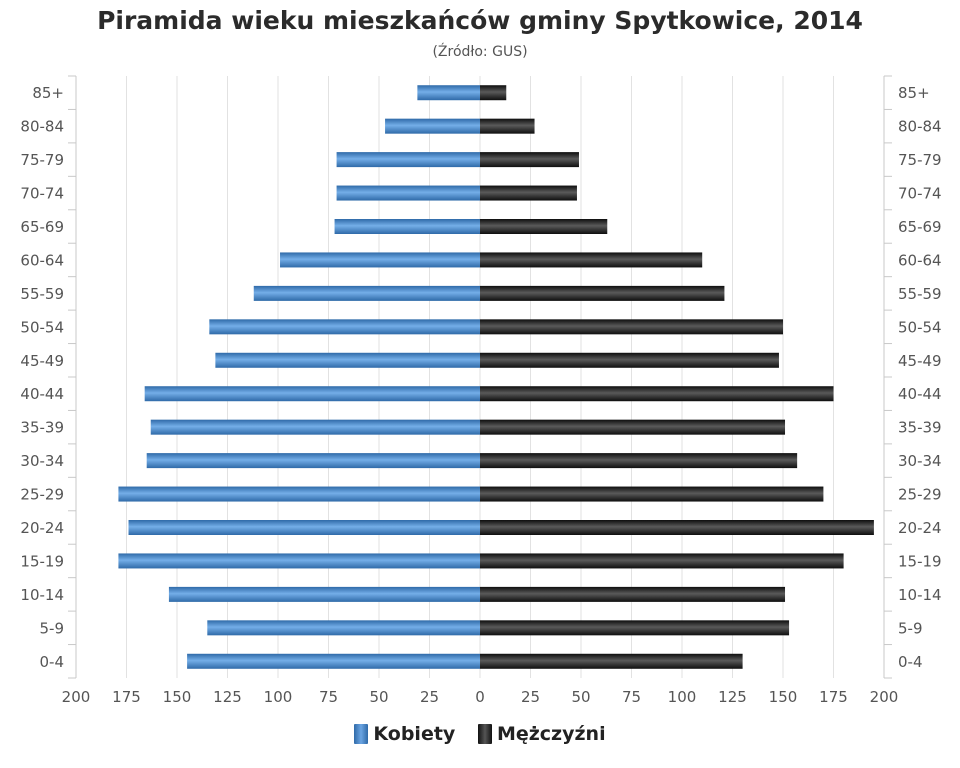 The width and height of the screenshot is (960, 768). What do you see at coordinates (48, 93) in the screenshot?
I see `y-tick-label-left: 85+` at bounding box center [48, 93].